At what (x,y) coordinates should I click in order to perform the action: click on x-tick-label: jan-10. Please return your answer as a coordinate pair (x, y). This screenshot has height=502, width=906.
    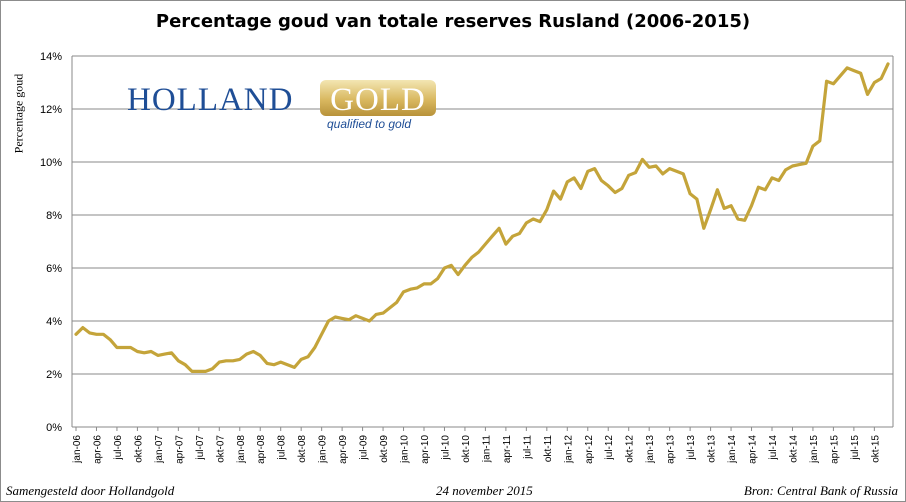
    Looking at the image, I should click on (405, 449).